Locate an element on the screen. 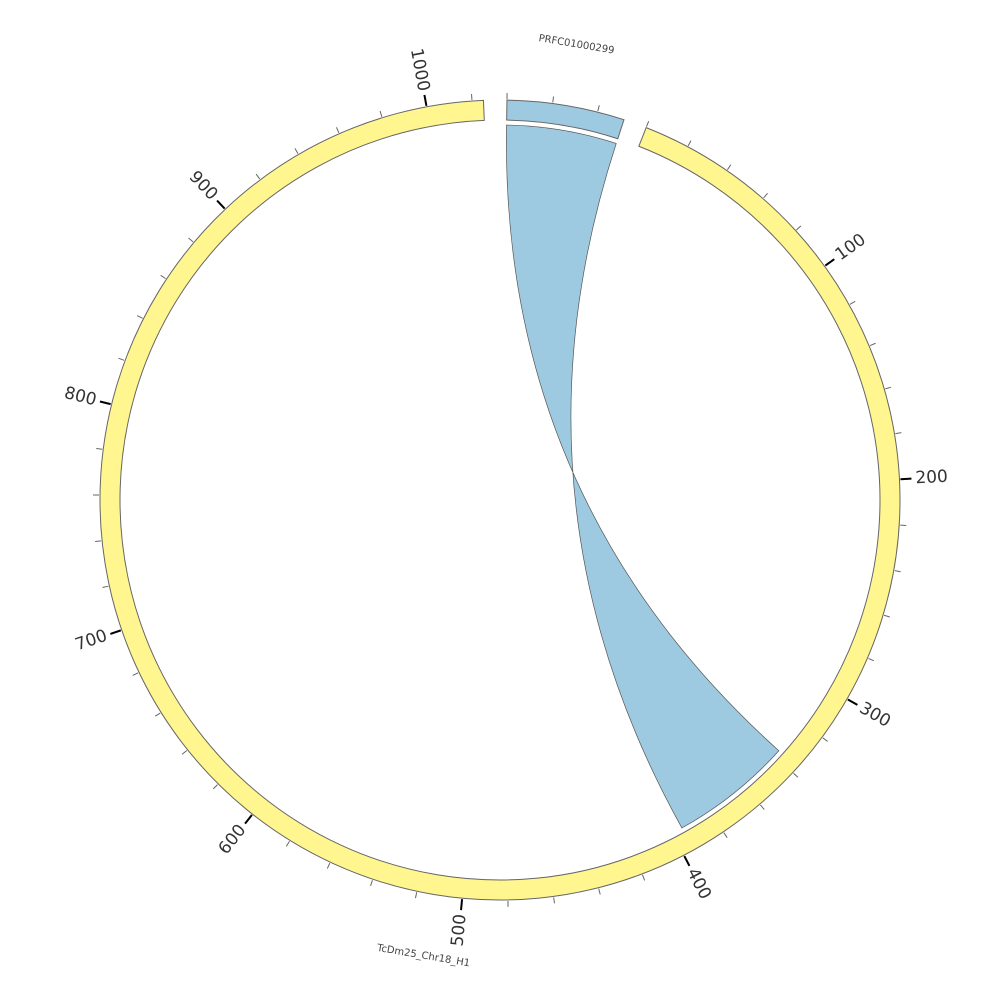 Image resolution: width=1000 pixels, height=1000 pixels. tick-label: 400 is located at coordinates (698, 884).